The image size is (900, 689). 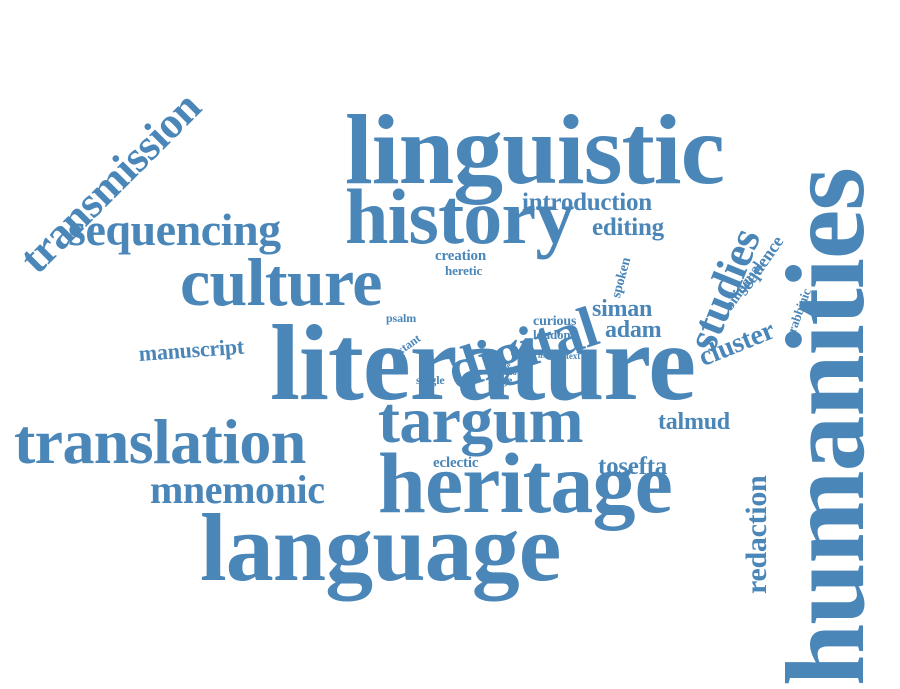 What do you see at coordinates (459, 216) in the screenshot?
I see `word-history: history` at bounding box center [459, 216].